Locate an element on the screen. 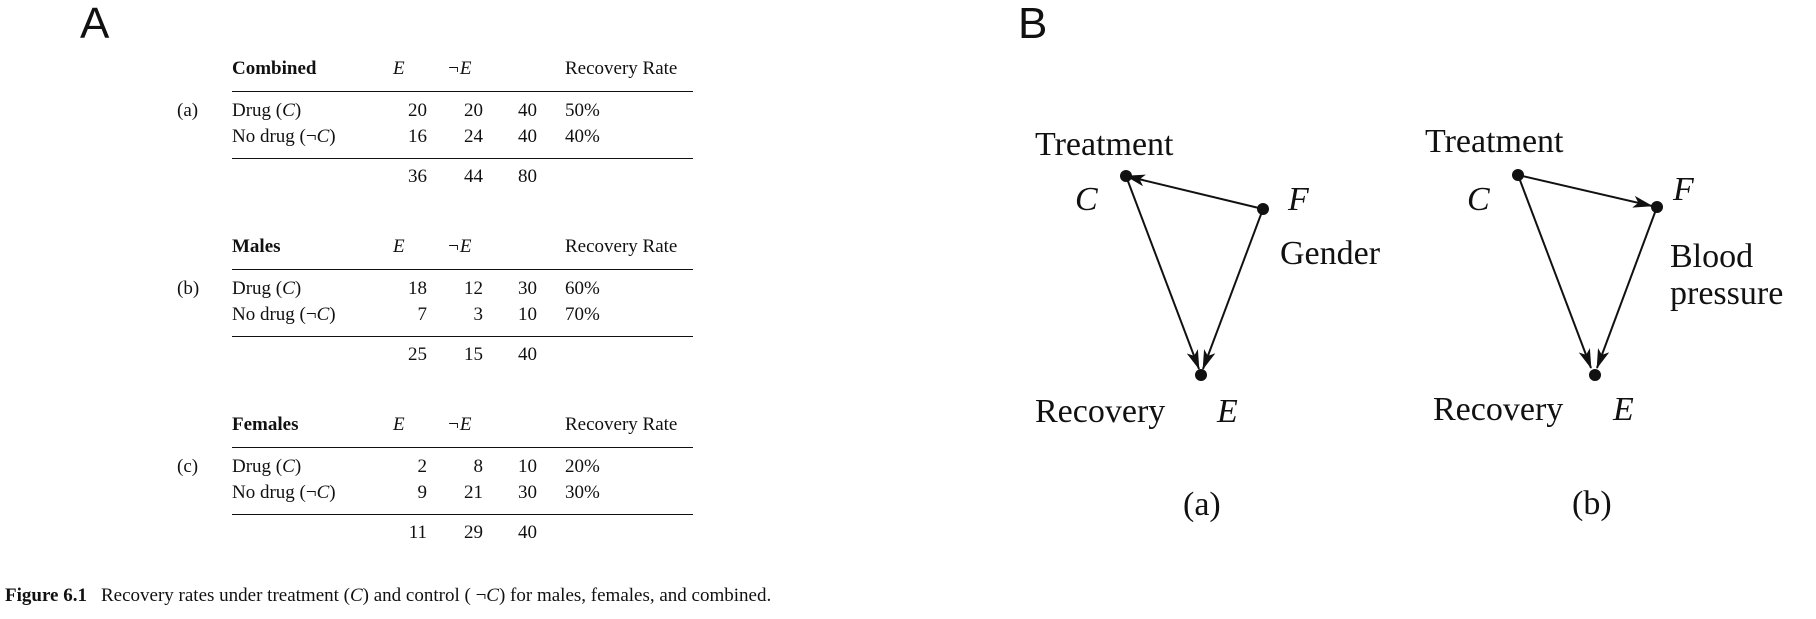  node-f-name-line-1: Blood is located at coordinates (1711, 256).